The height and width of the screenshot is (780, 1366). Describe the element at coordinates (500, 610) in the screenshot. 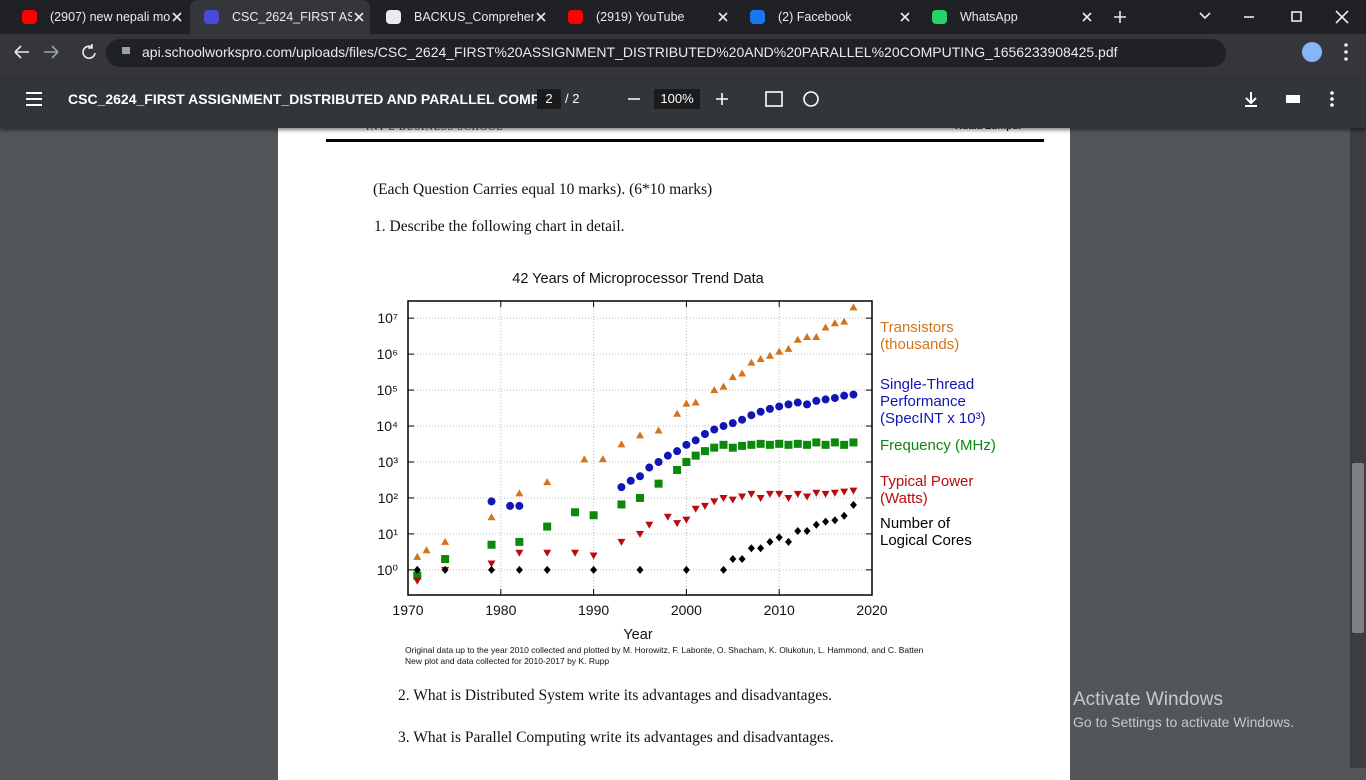

I see `x-tick-label: 1980` at that location.